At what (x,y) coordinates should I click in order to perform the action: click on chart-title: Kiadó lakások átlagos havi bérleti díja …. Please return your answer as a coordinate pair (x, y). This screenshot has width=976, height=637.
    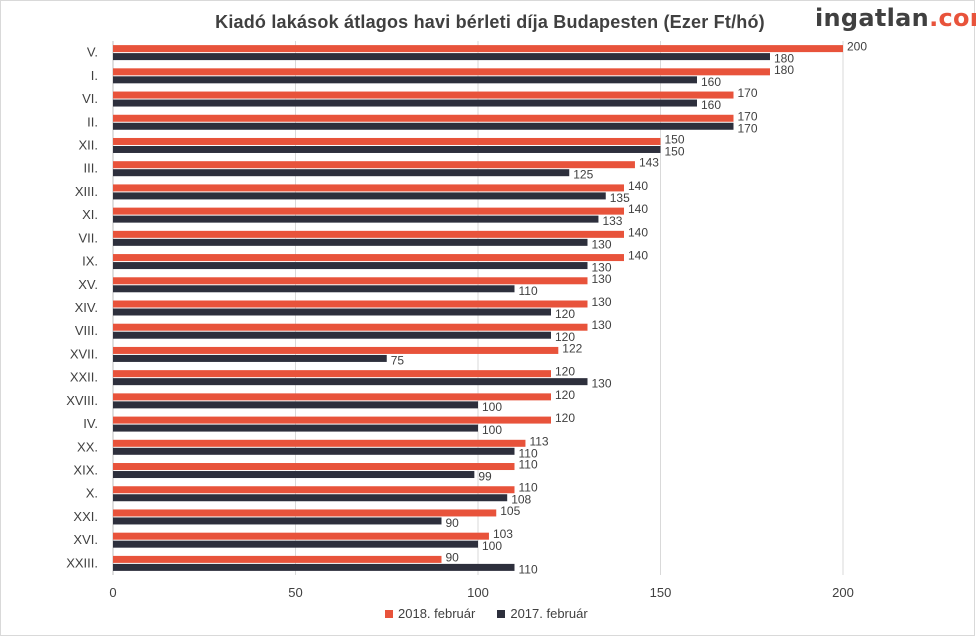
    Looking at the image, I should click on (490, 22).